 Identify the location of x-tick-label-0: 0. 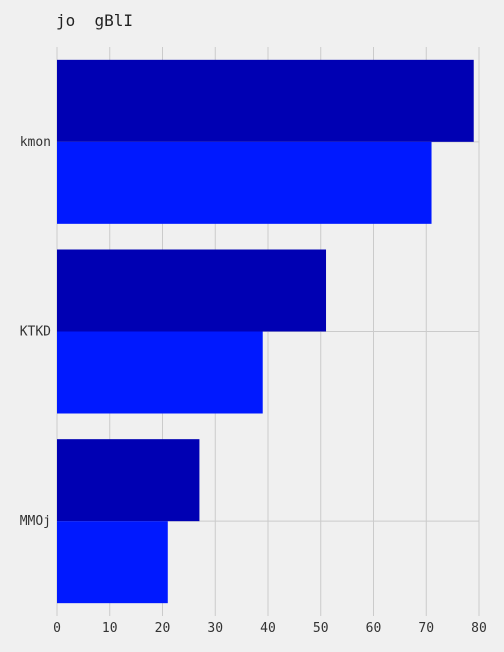
(57, 628).